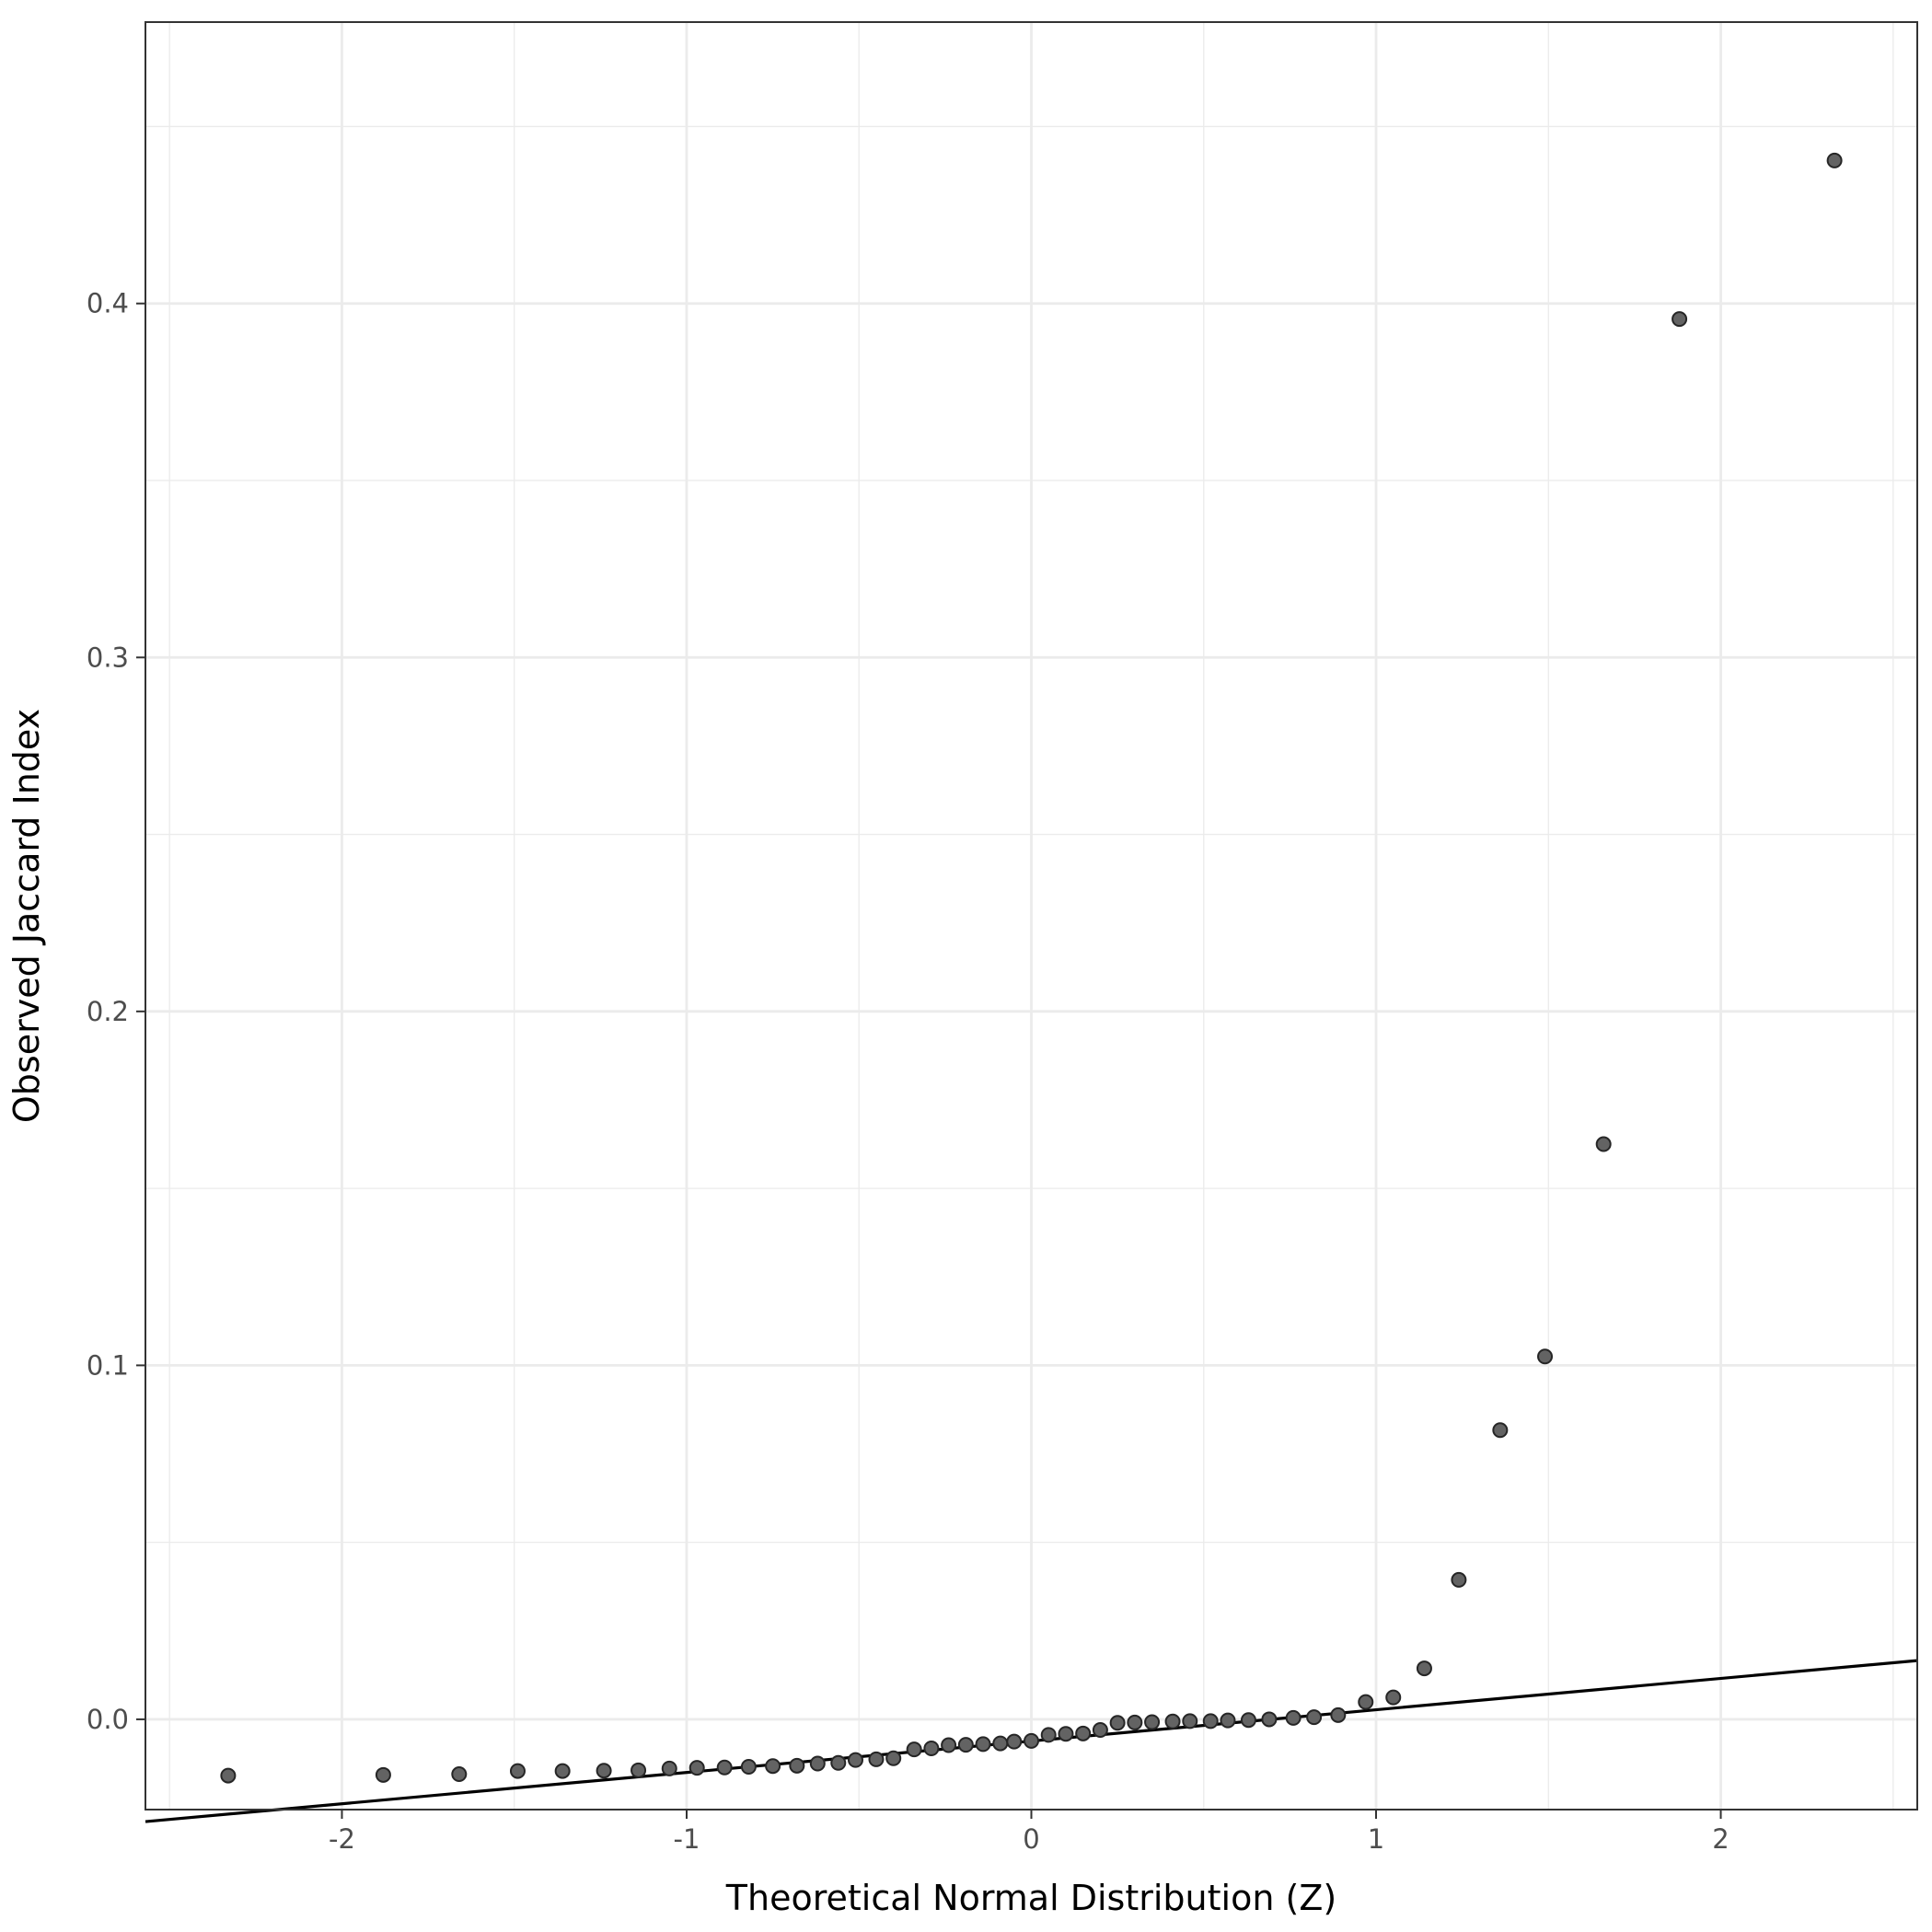 The height and width of the screenshot is (1932, 1932). I want to click on x-tick-label: -2, so click(342, 1839).